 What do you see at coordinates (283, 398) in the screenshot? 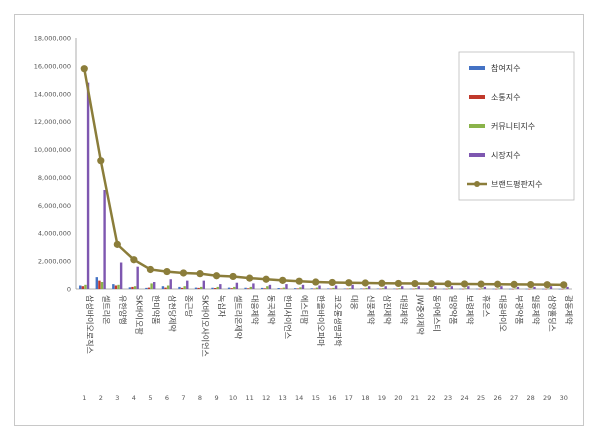
I see `category-index-label: 13` at bounding box center [283, 398].